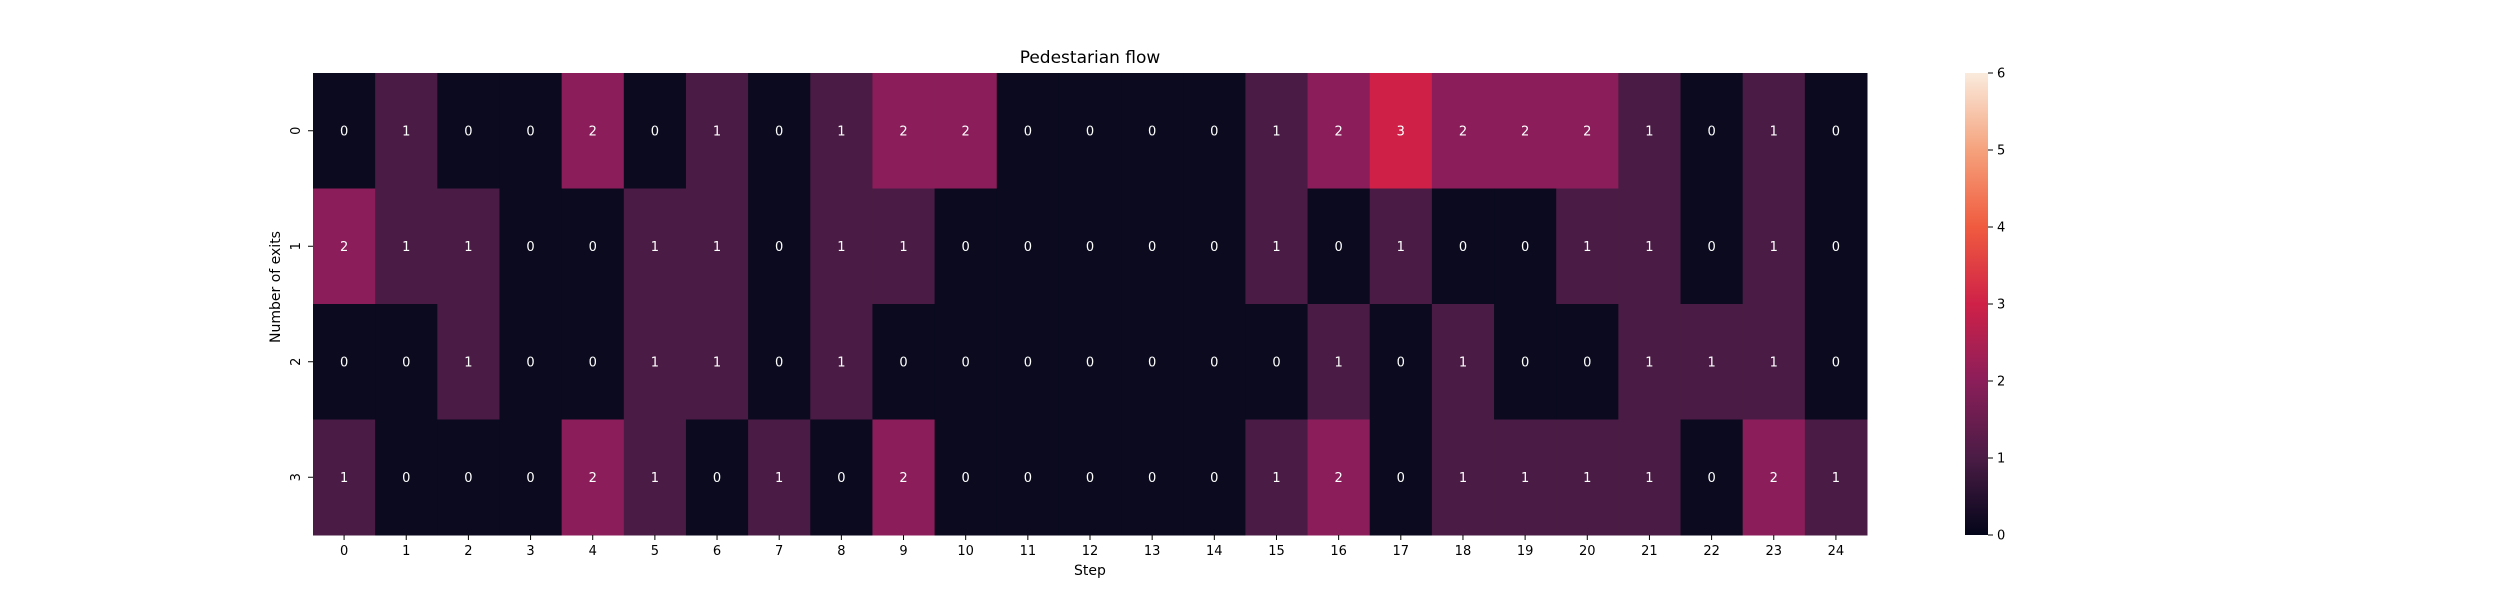  Describe the element at coordinates (296, 246) in the screenshot. I see `y-tick-label: 1` at that location.